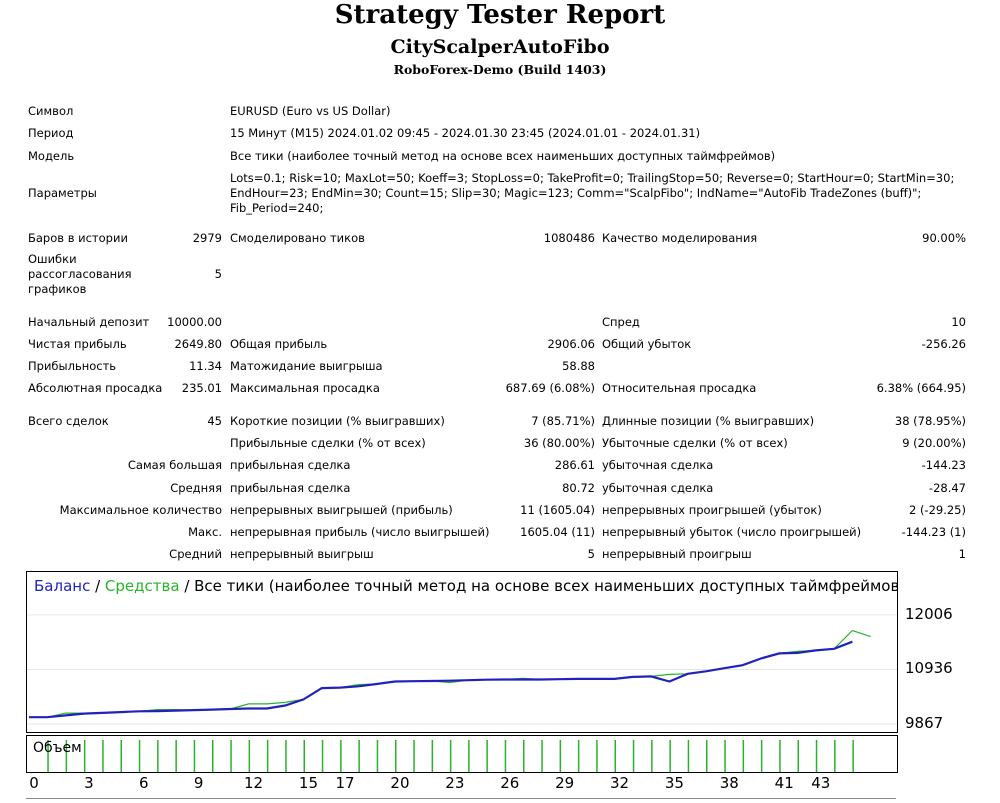 The width and height of the screenshot is (1000, 803). What do you see at coordinates (57, 748) in the screenshot?
I see `volume-label: Объем` at bounding box center [57, 748].